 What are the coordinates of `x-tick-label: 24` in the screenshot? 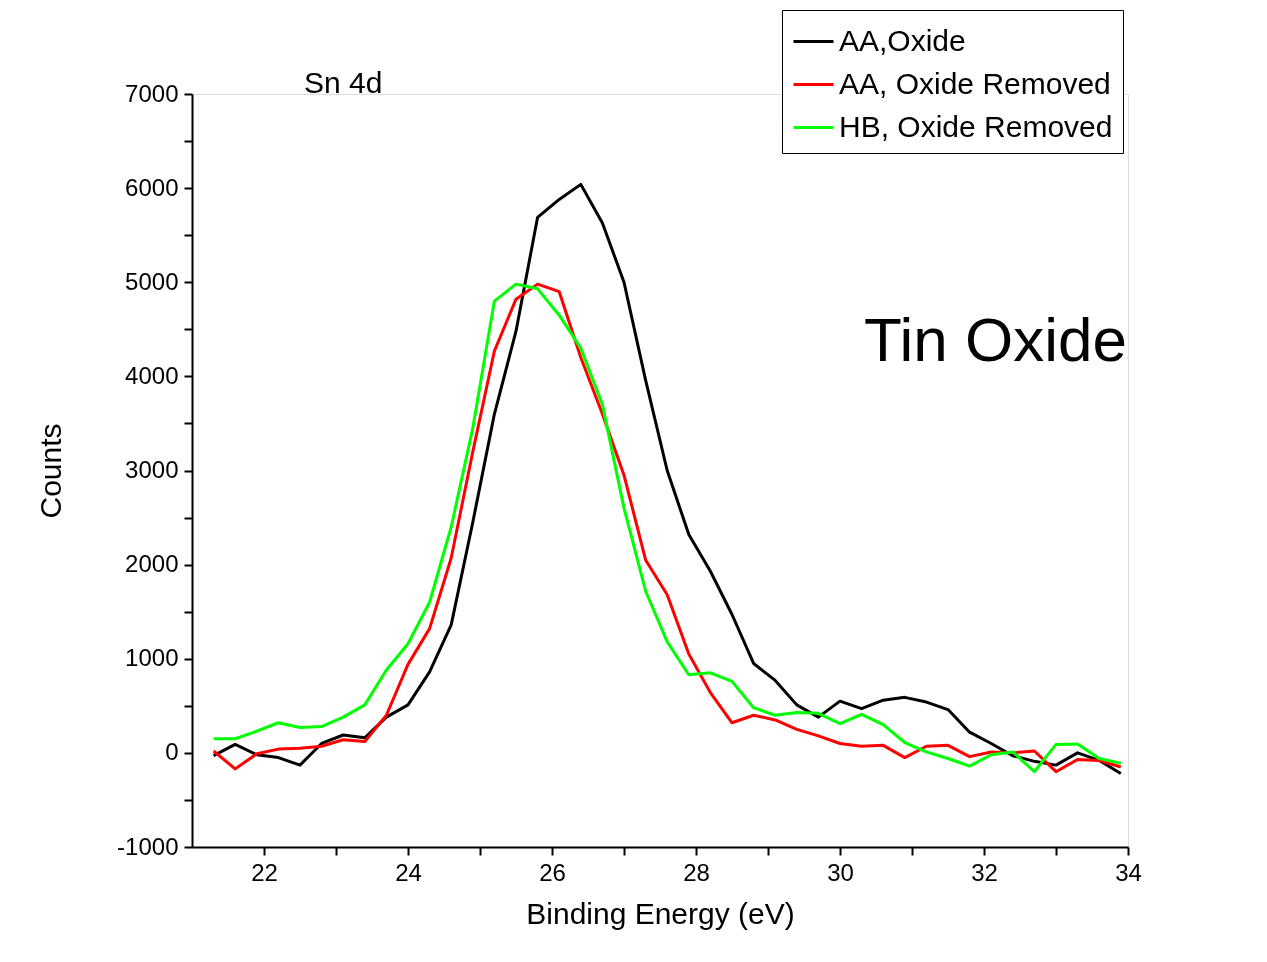 It's located at (408, 872).